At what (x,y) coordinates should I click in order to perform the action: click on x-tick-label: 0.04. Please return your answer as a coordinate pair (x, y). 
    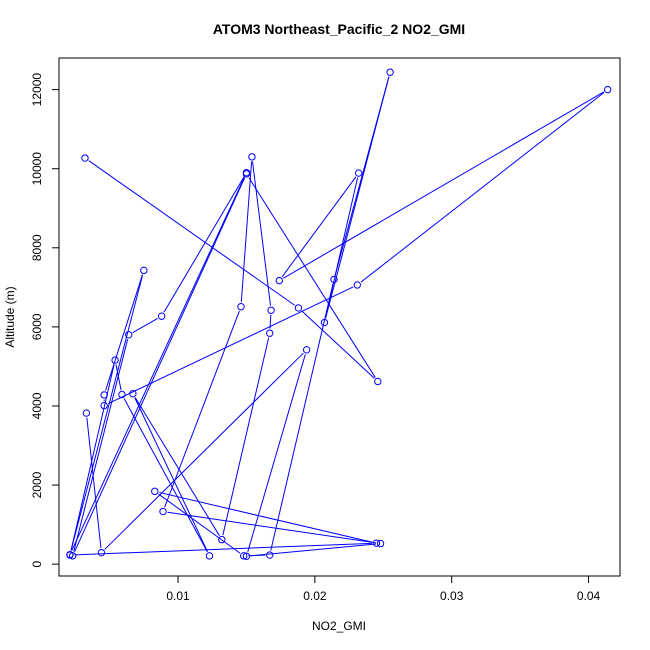
    Looking at the image, I should click on (589, 596).